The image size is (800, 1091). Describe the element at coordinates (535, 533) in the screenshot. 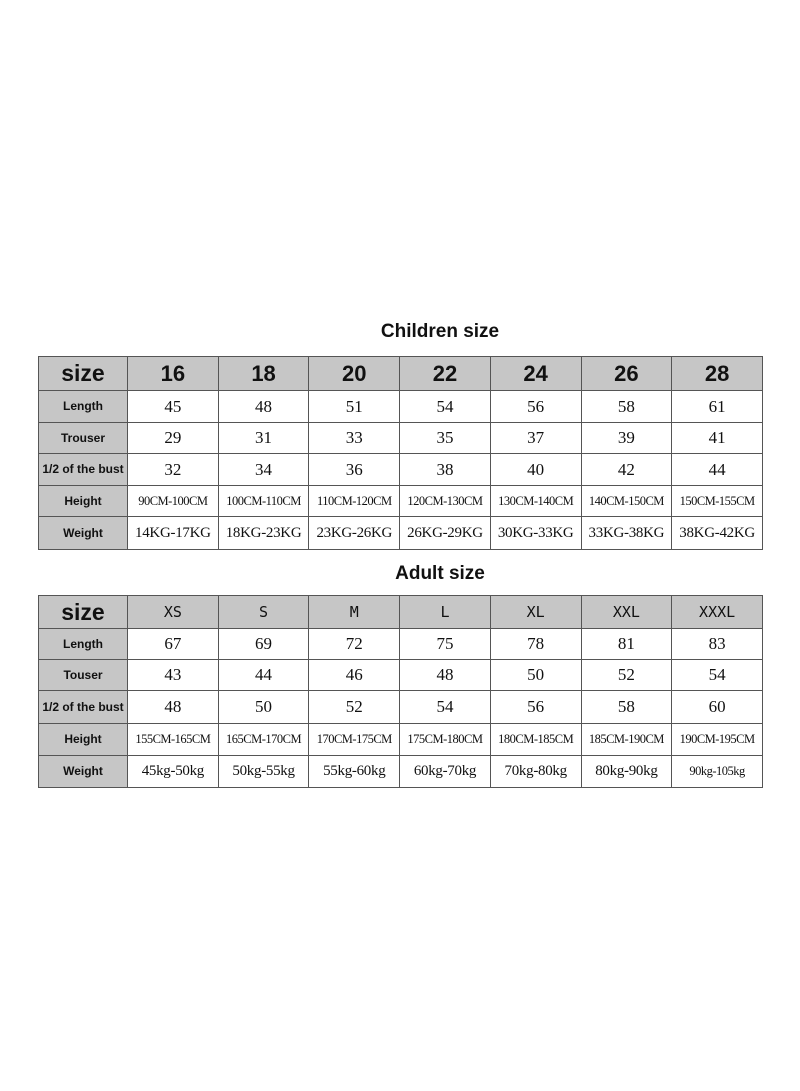

I see `table-cell: 30KG-33KG` at that location.